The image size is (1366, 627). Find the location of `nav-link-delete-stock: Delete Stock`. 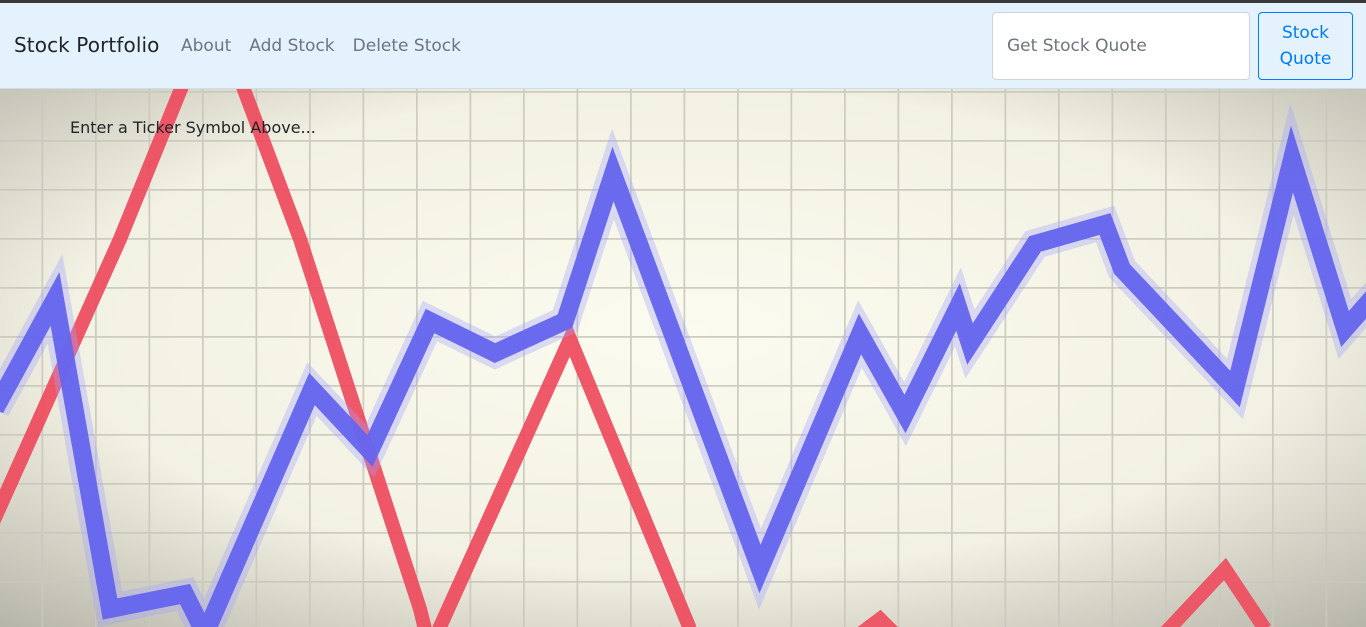

nav-link-delete-stock: Delete Stock is located at coordinates (406, 46).